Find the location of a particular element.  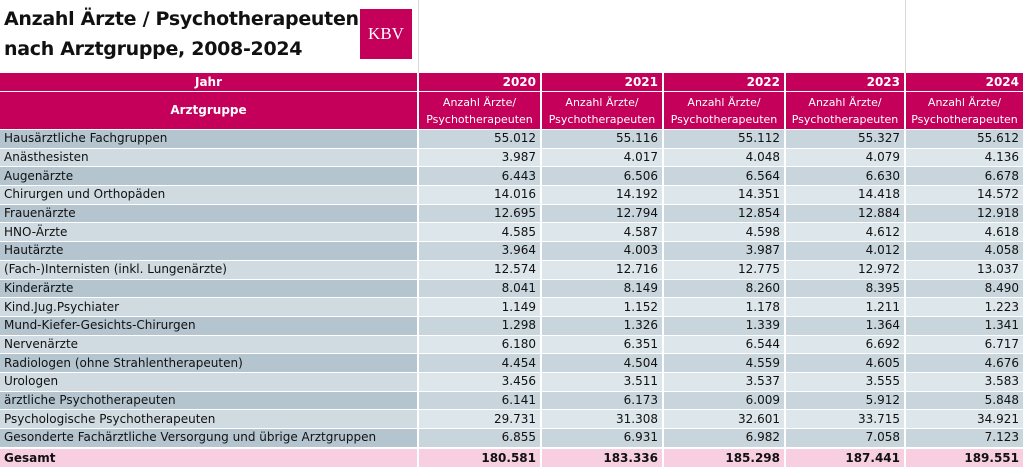

value-cell: 3.987 is located at coordinates (480, 158).